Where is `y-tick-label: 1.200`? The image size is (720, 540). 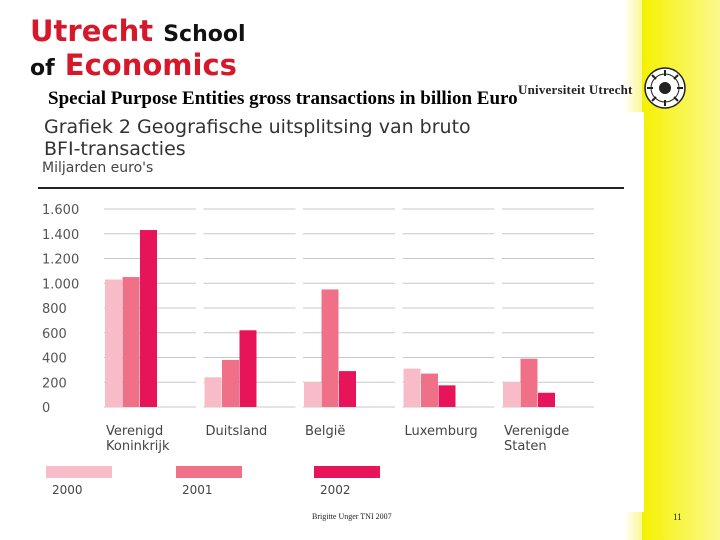
y-tick-label: 1.200 is located at coordinates (60, 260).